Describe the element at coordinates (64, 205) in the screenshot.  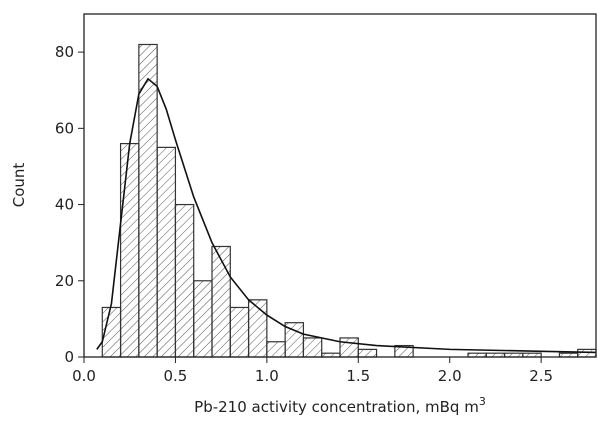
I see `y-tick-label: 40` at that location.